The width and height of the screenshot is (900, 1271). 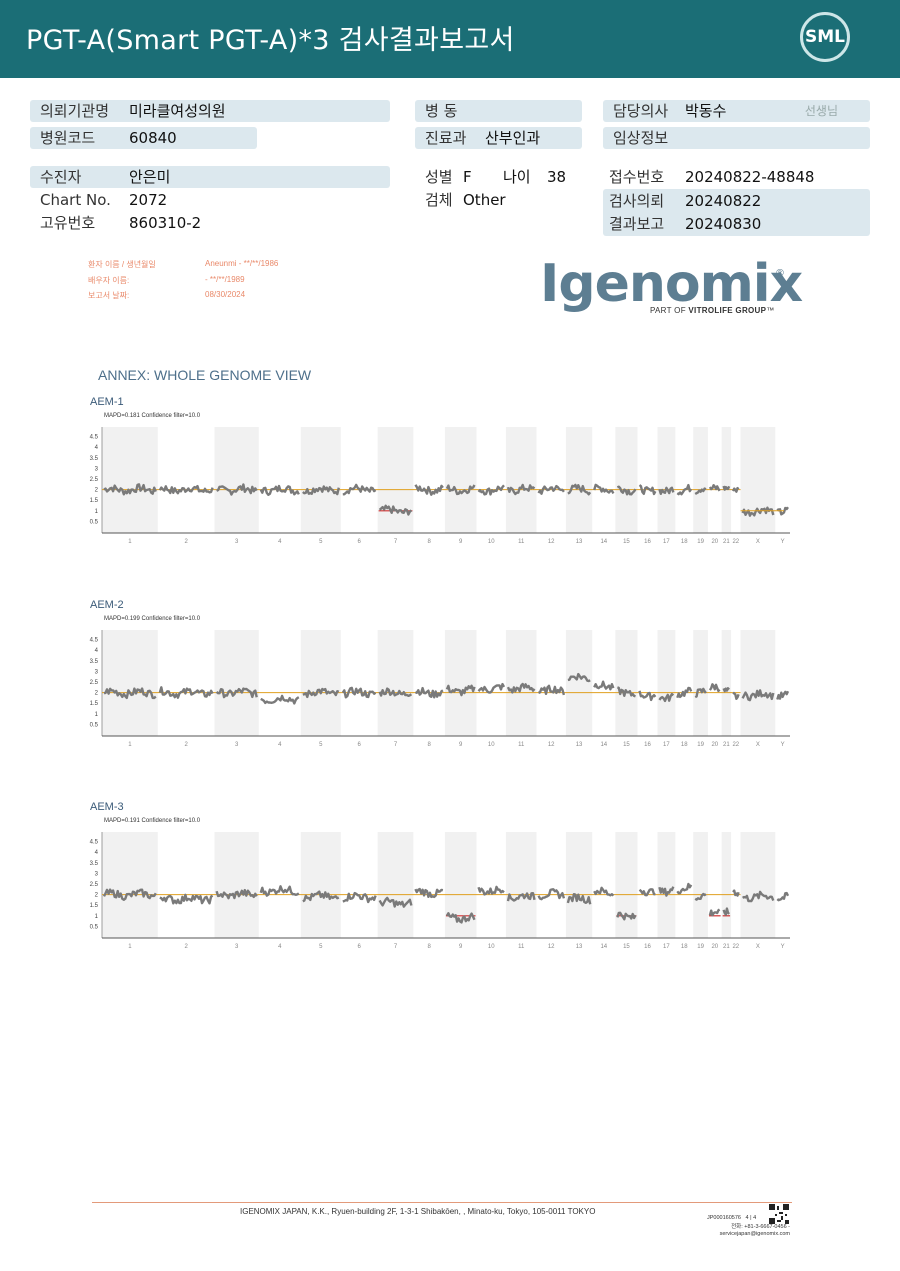 What do you see at coordinates (825, 37) in the screenshot?
I see `sml-logo-text: SML` at bounding box center [825, 37].